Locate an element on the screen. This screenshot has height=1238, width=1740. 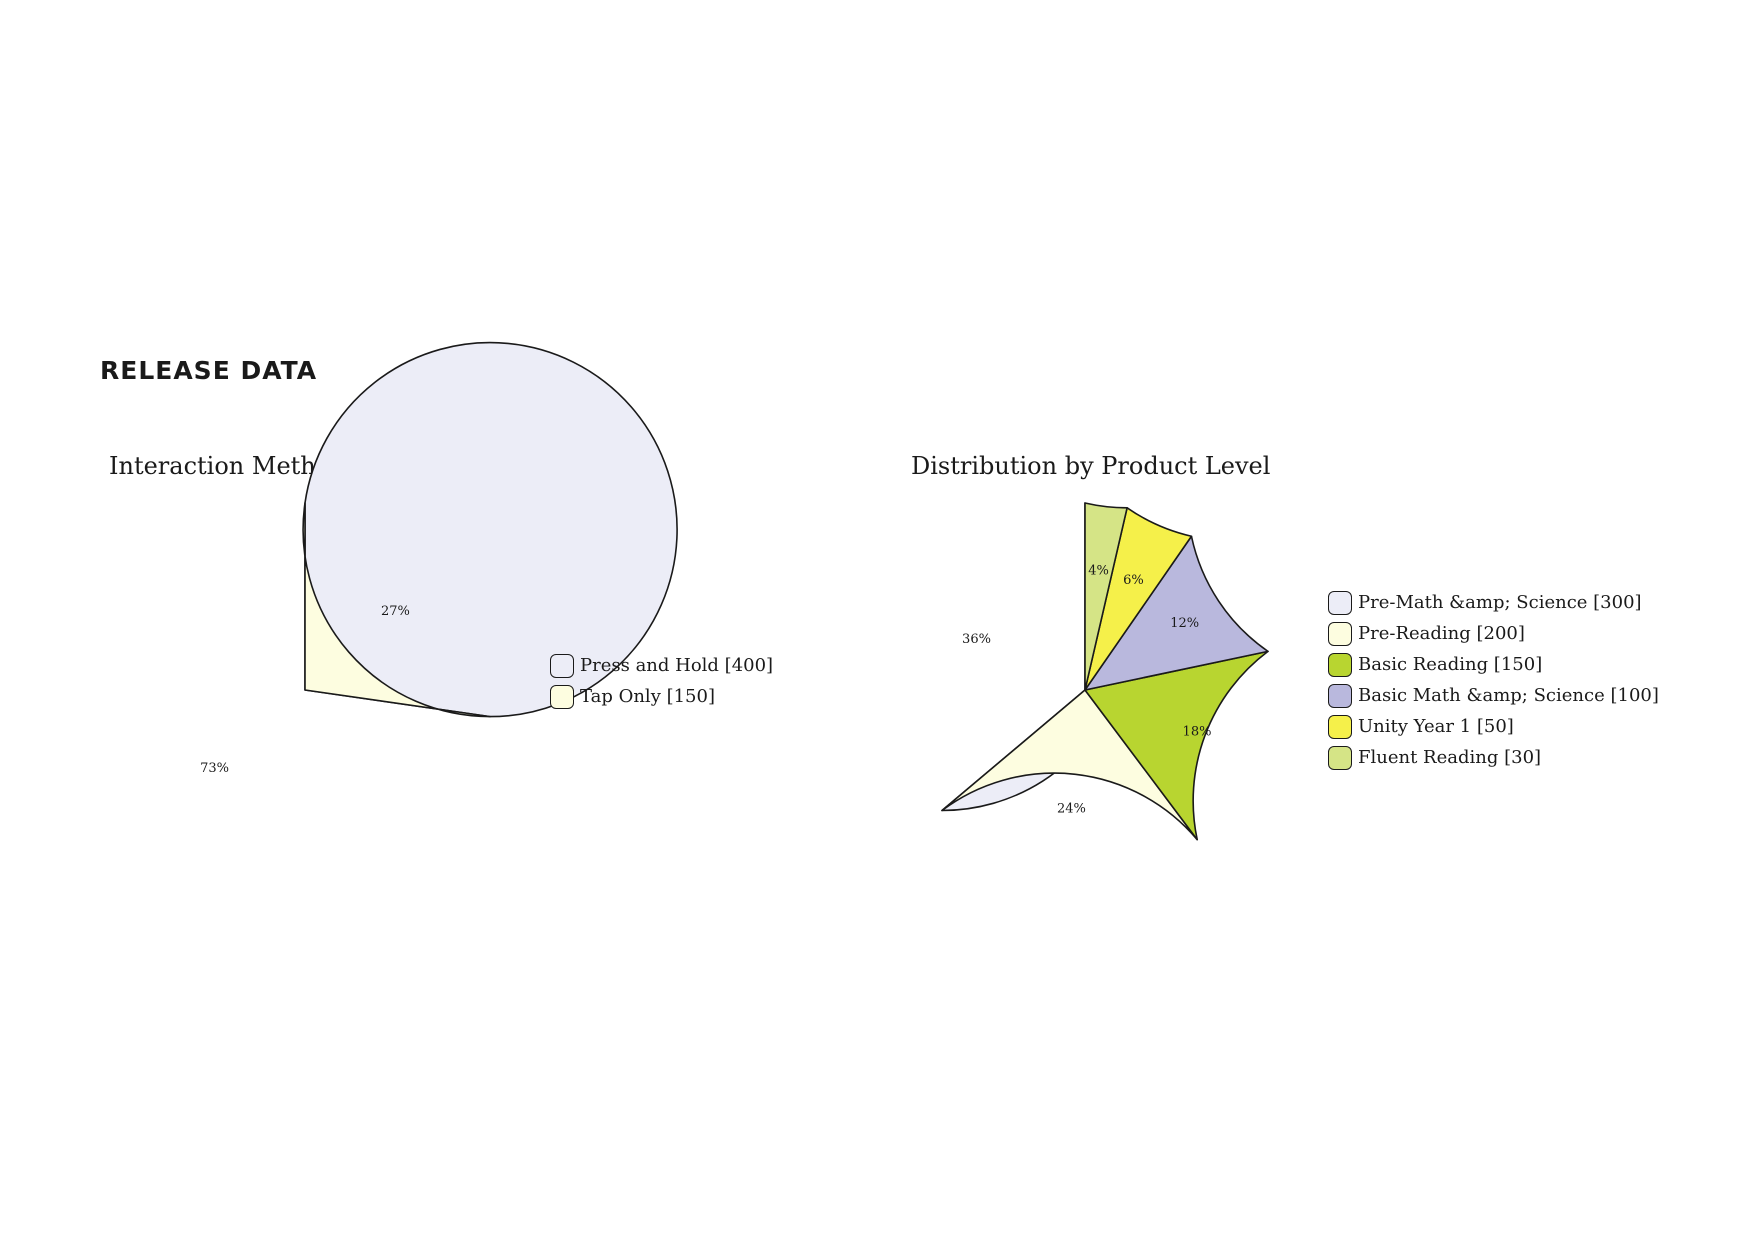
legend-interaction-methods: Press and Hold [400] Tap Only [150] is located at coordinates (661, 681).